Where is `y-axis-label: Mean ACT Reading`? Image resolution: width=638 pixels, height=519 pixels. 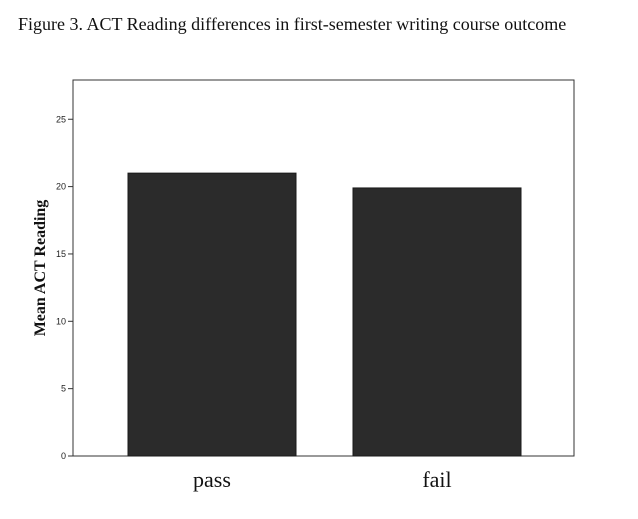
y-axis-label: Mean ACT Reading is located at coordinates (40, 268).